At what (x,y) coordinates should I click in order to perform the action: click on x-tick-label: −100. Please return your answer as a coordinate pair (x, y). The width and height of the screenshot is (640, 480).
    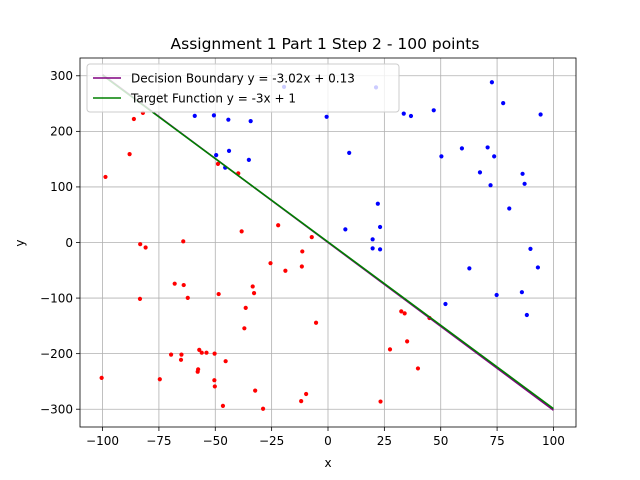
    Looking at the image, I should click on (102, 441).